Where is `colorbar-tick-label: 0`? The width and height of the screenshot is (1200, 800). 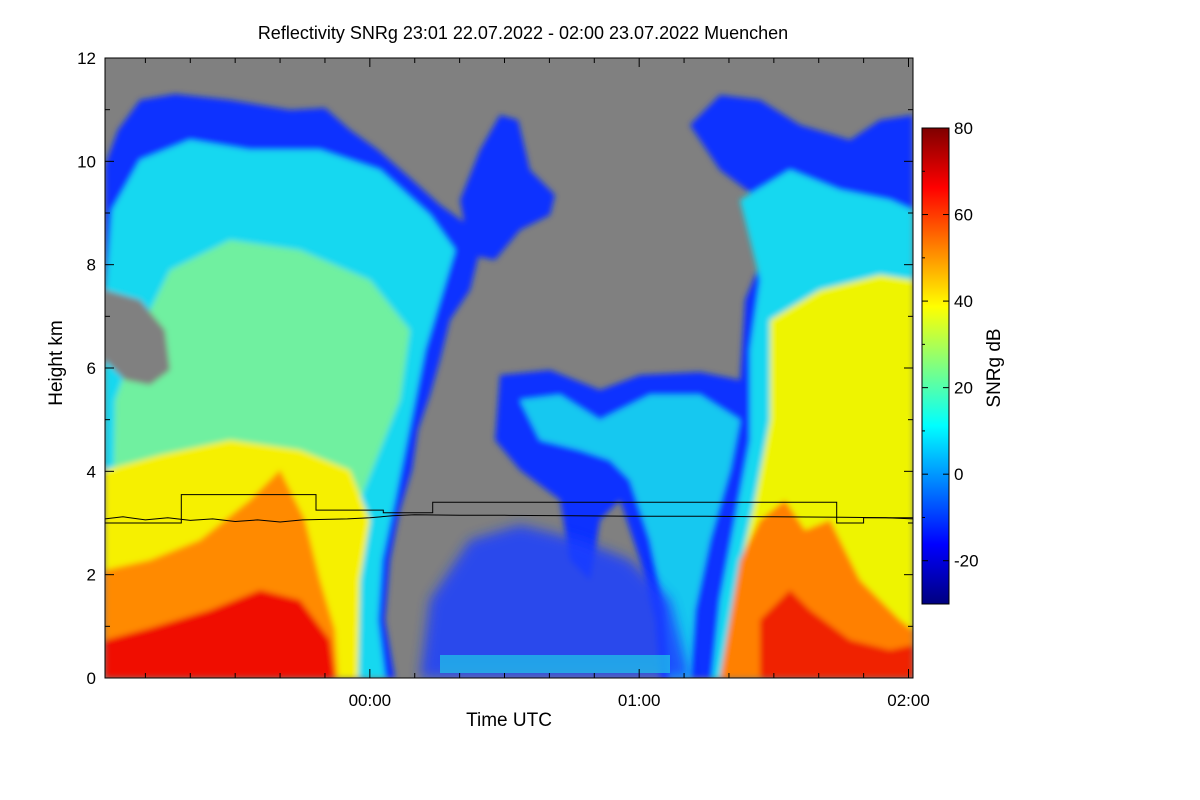
colorbar-tick-label: 0 is located at coordinates (958, 474).